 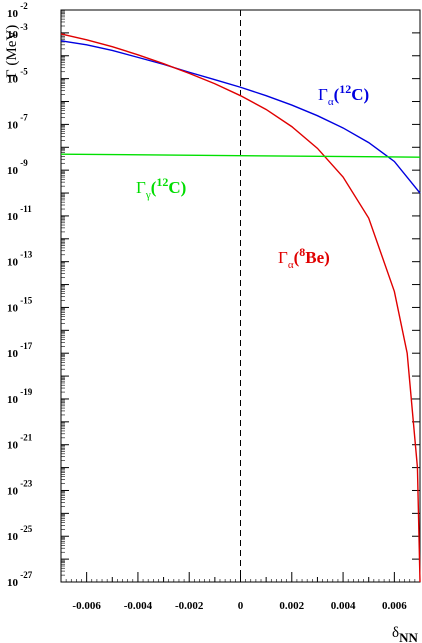 I want to click on legend-label-alpha-12C: Γα(12C), so click(x=343, y=95).